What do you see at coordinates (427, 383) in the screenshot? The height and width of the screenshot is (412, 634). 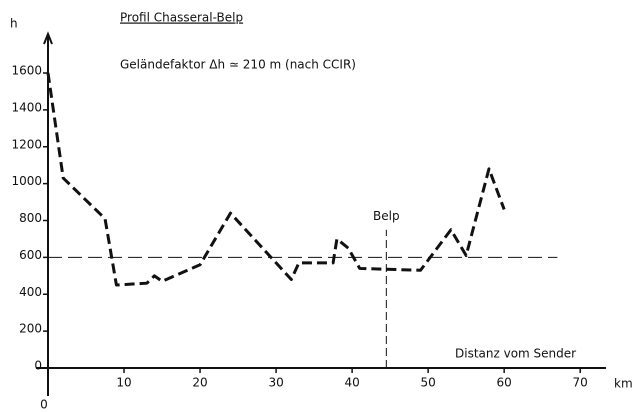 I see `x-tick-label: 50` at bounding box center [427, 383].